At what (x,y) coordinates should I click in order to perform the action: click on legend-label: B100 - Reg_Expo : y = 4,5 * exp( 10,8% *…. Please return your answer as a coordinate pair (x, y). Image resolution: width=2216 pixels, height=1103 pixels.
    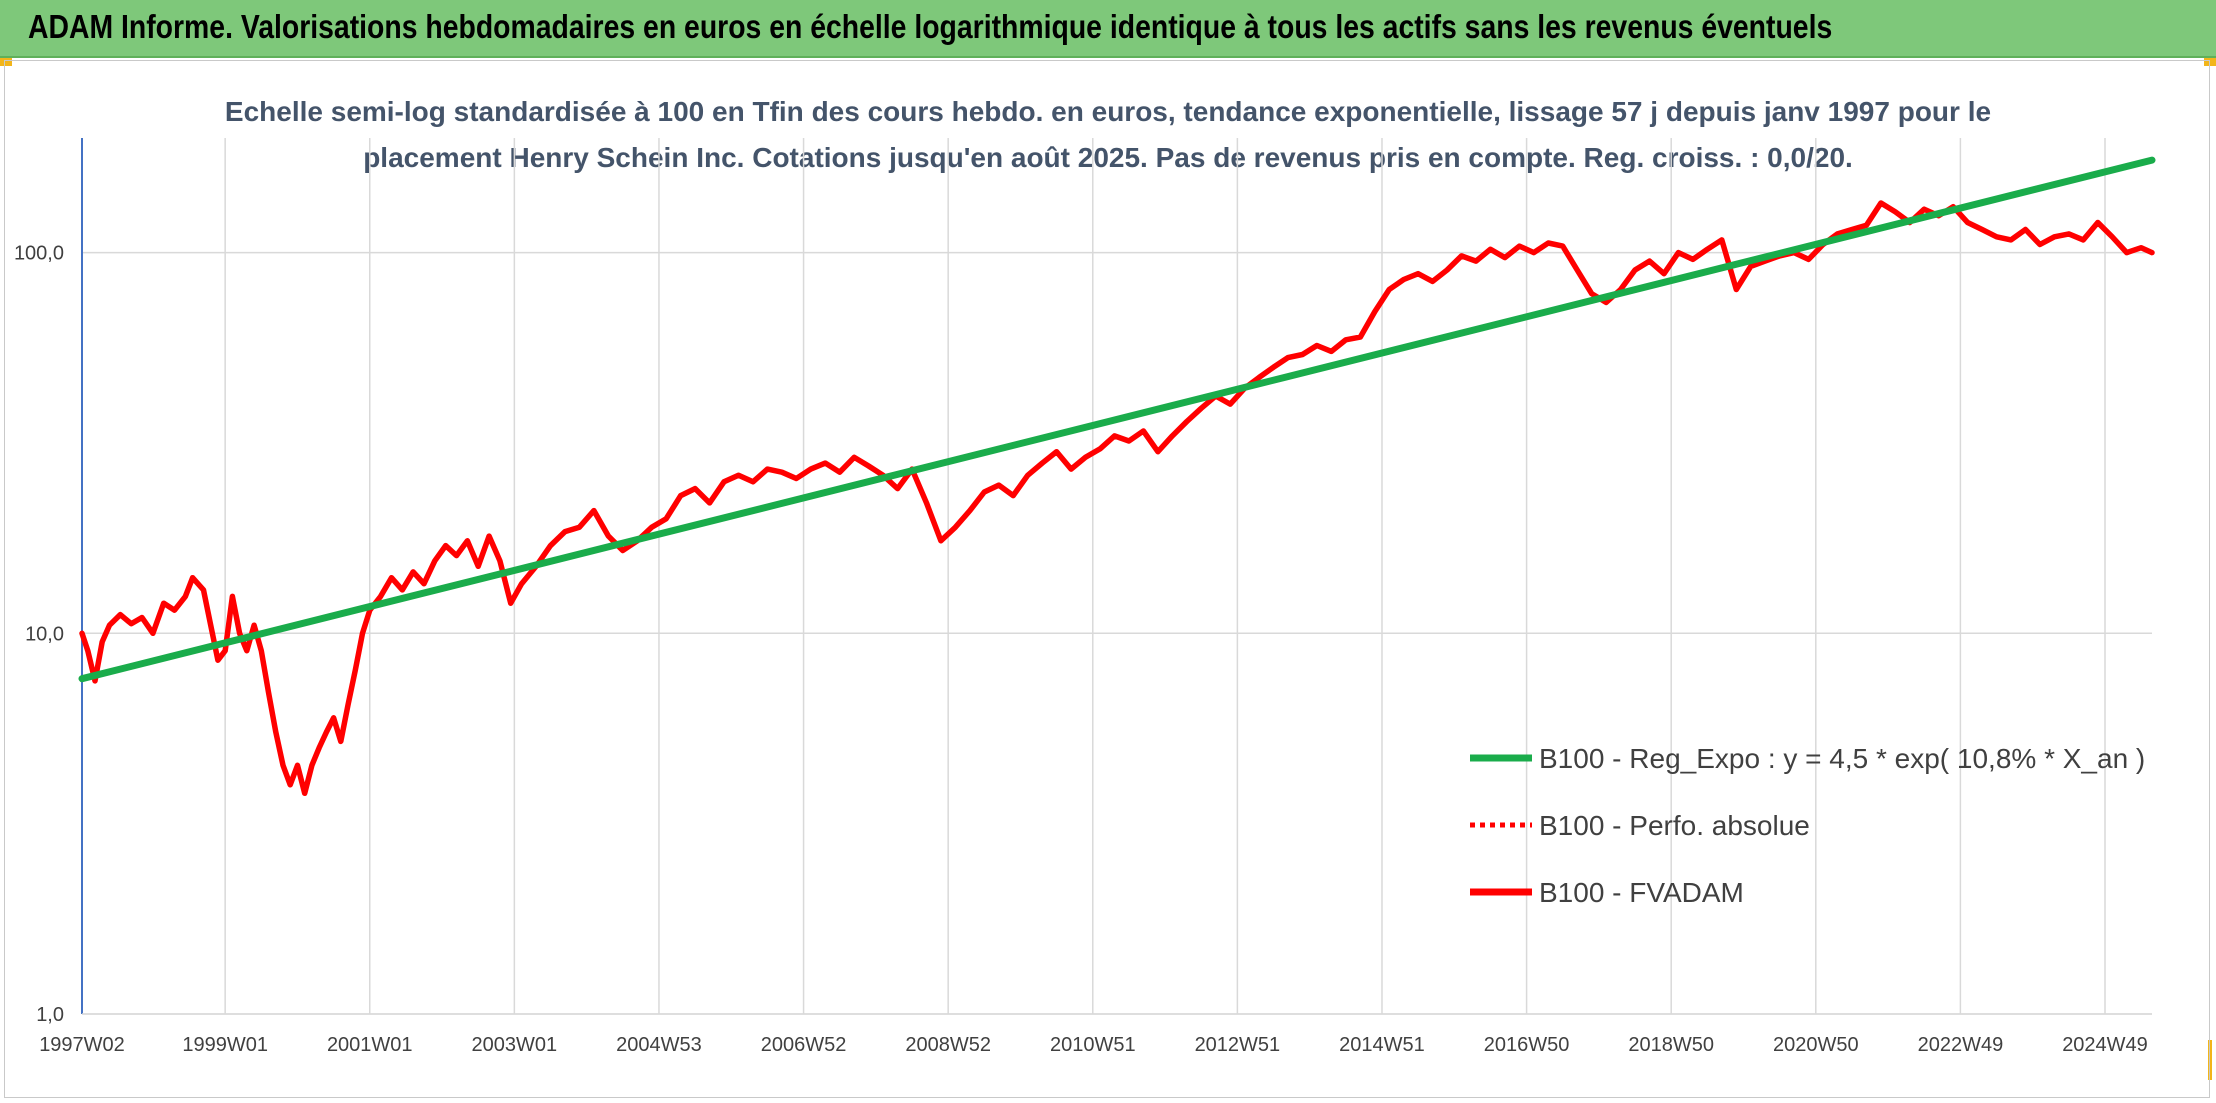
    Looking at the image, I should click on (1842, 758).